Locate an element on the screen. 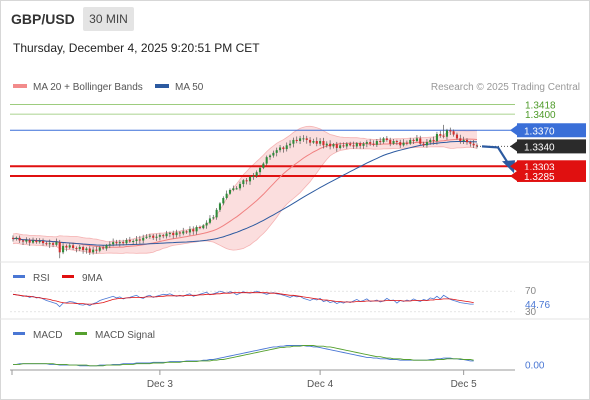 The image size is (590, 400). legend-label-rsi: RSI is located at coordinates (41, 278).